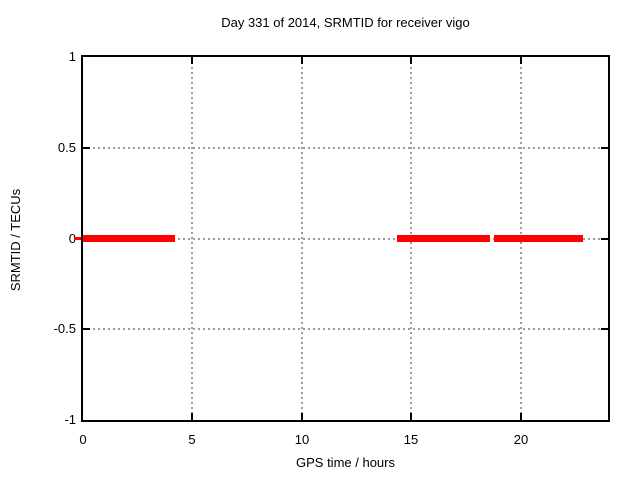 The image size is (640, 480). What do you see at coordinates (66, 147) in the screenshot?
I see `y-tick-label-0.5: 0.5` at bounding box center [66, 147].